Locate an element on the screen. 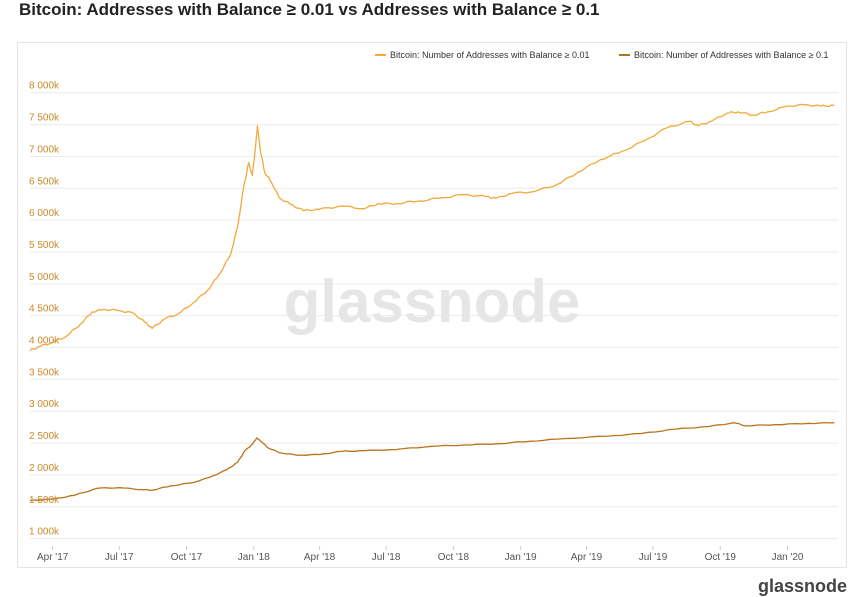 The height and width of the screenshot is (597, 865). y-tick-label: 2 000k is located at coordinates (44, 468).